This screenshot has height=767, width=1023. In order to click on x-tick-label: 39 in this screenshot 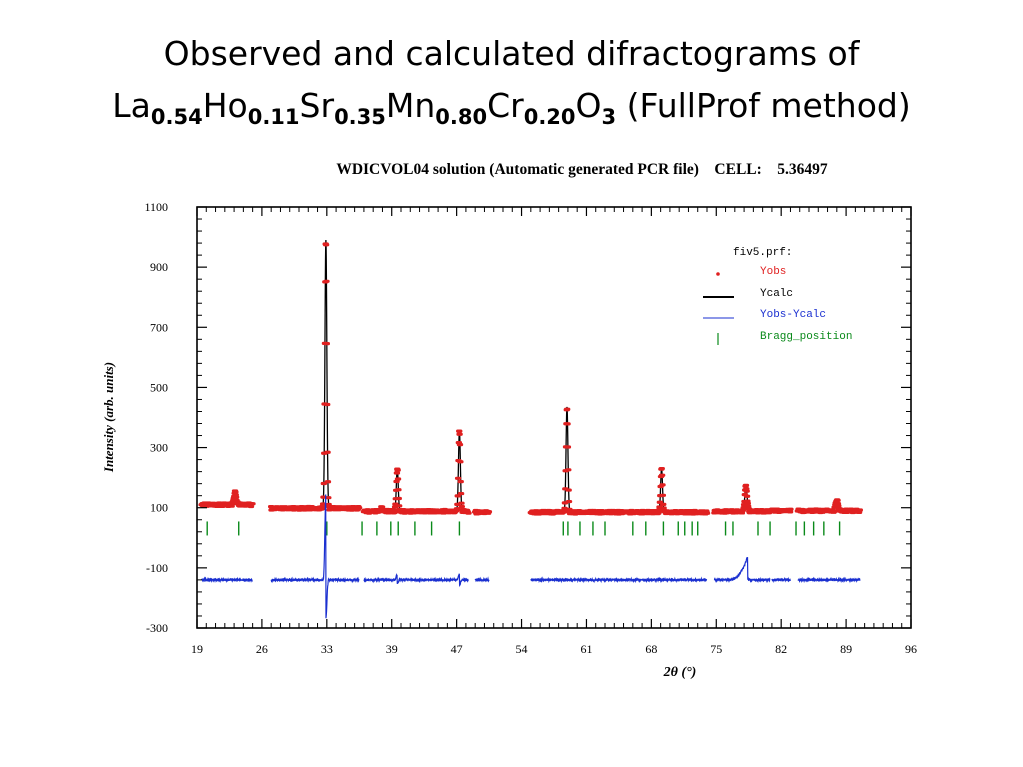, I will do `click(392, 649)`.